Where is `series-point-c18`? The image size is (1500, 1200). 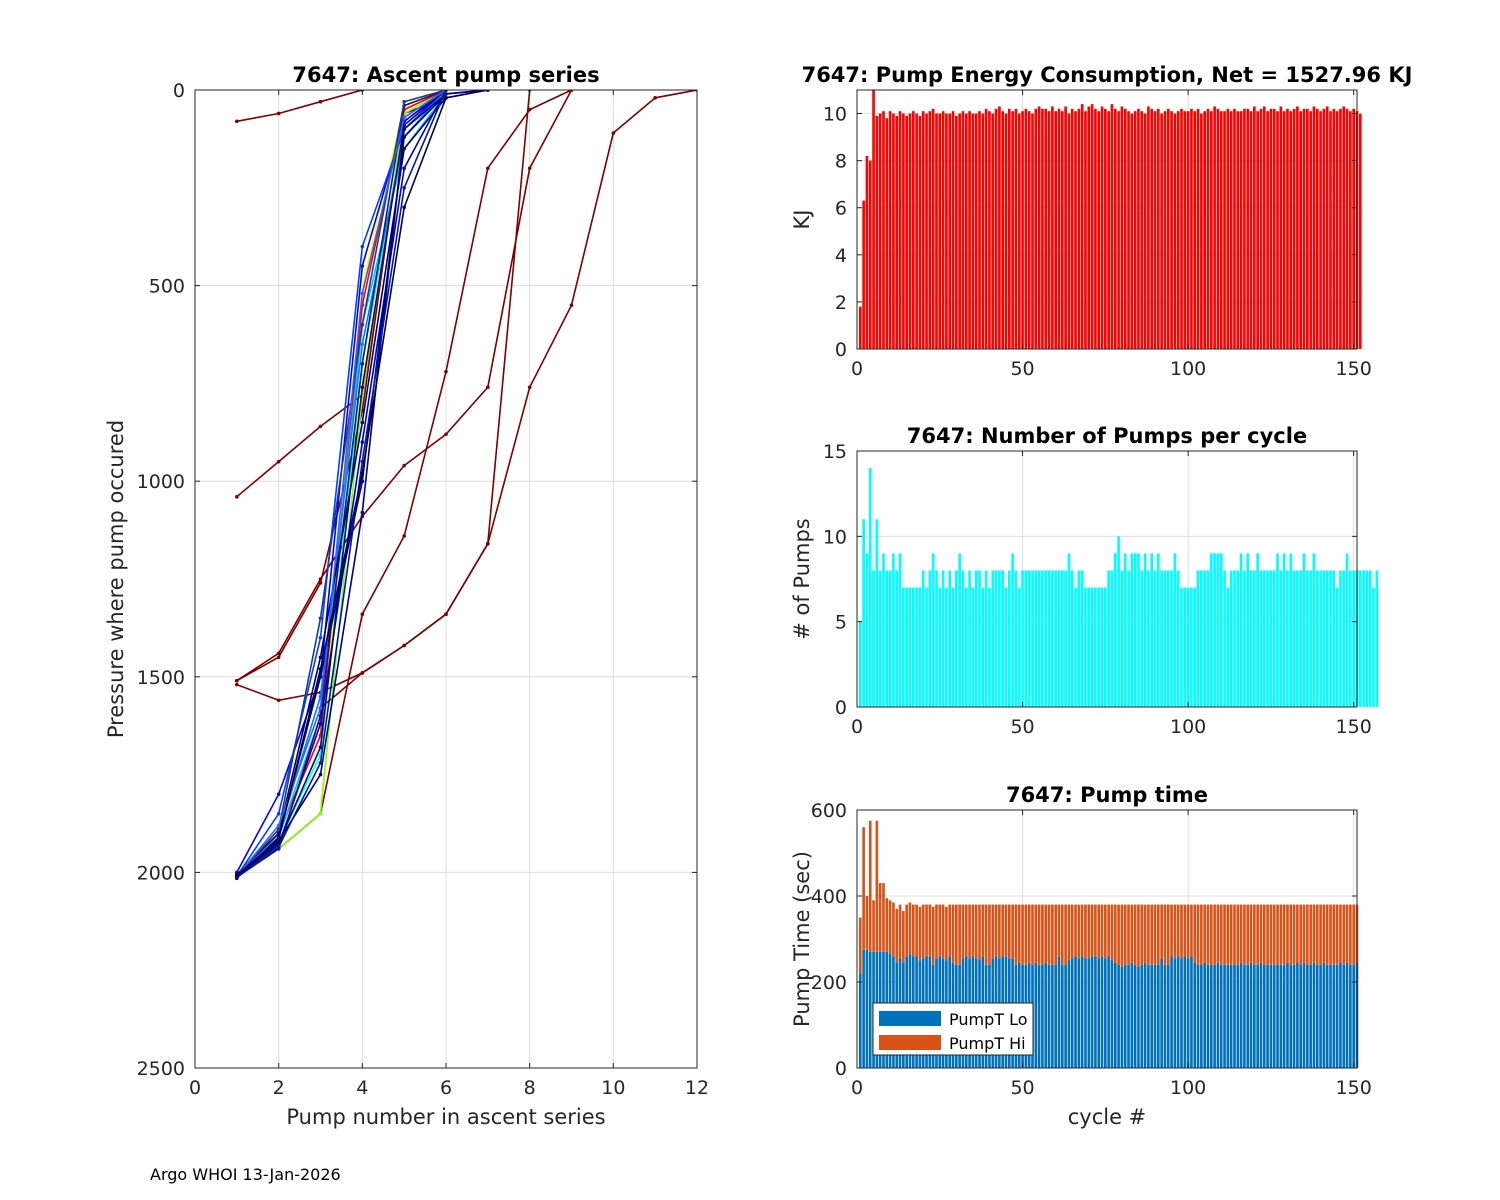
series-point-c18 is located at coordinates (446, 98).